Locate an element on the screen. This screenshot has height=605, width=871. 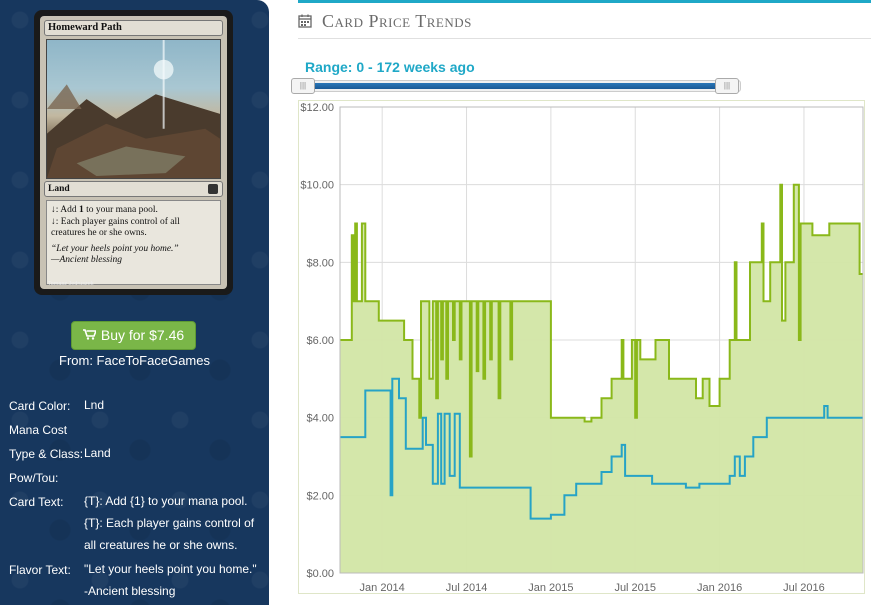
y-tick-label: $8.00 is located at coordinates (320, 263).